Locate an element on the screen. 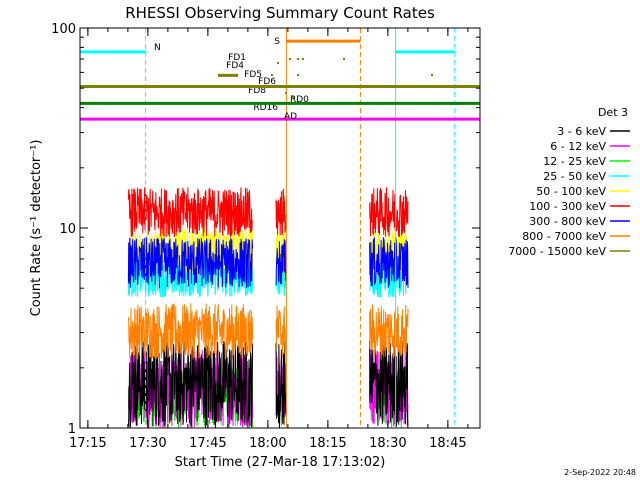  flag-label-rd0: RD0 is located at coordinates (299, 100).